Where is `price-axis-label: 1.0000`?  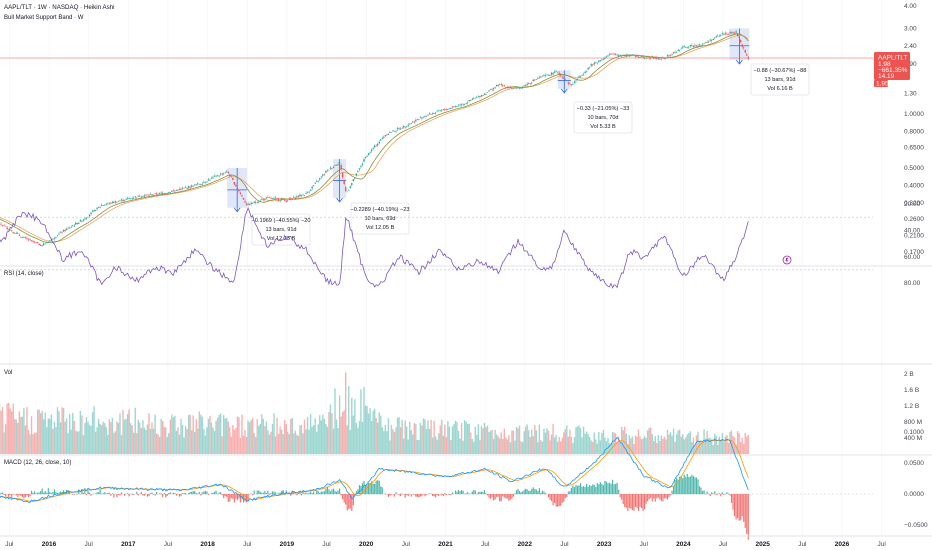 price-axis-label: 1.0000 is located at coordinates (914, 114).